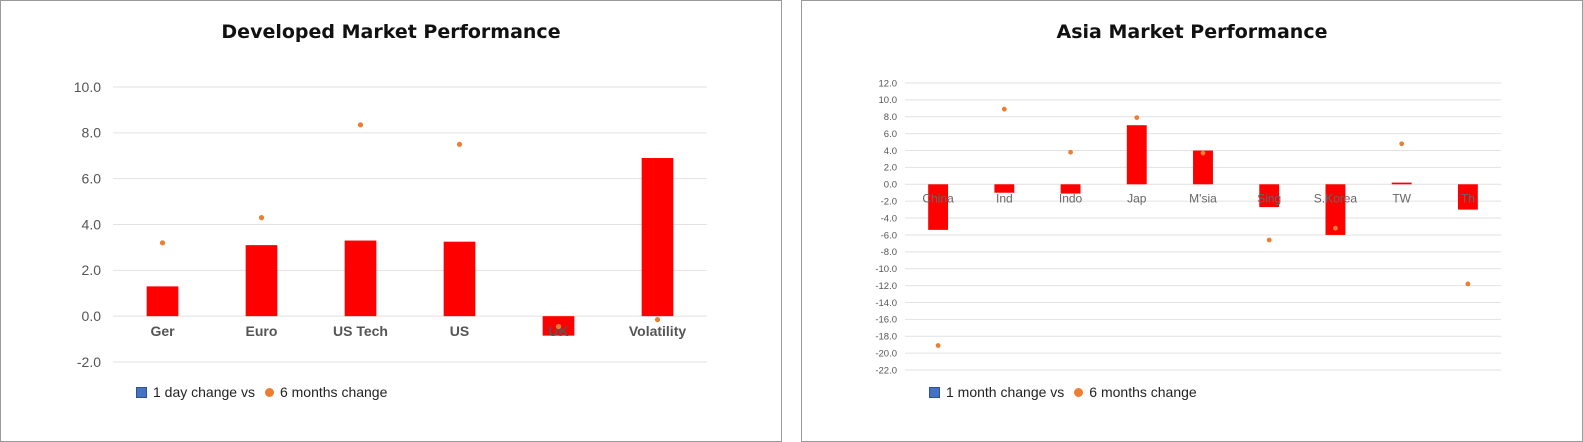 The height and width of the screenshot is (442, 1583). I want to click on bar-china, so click(938, 207).